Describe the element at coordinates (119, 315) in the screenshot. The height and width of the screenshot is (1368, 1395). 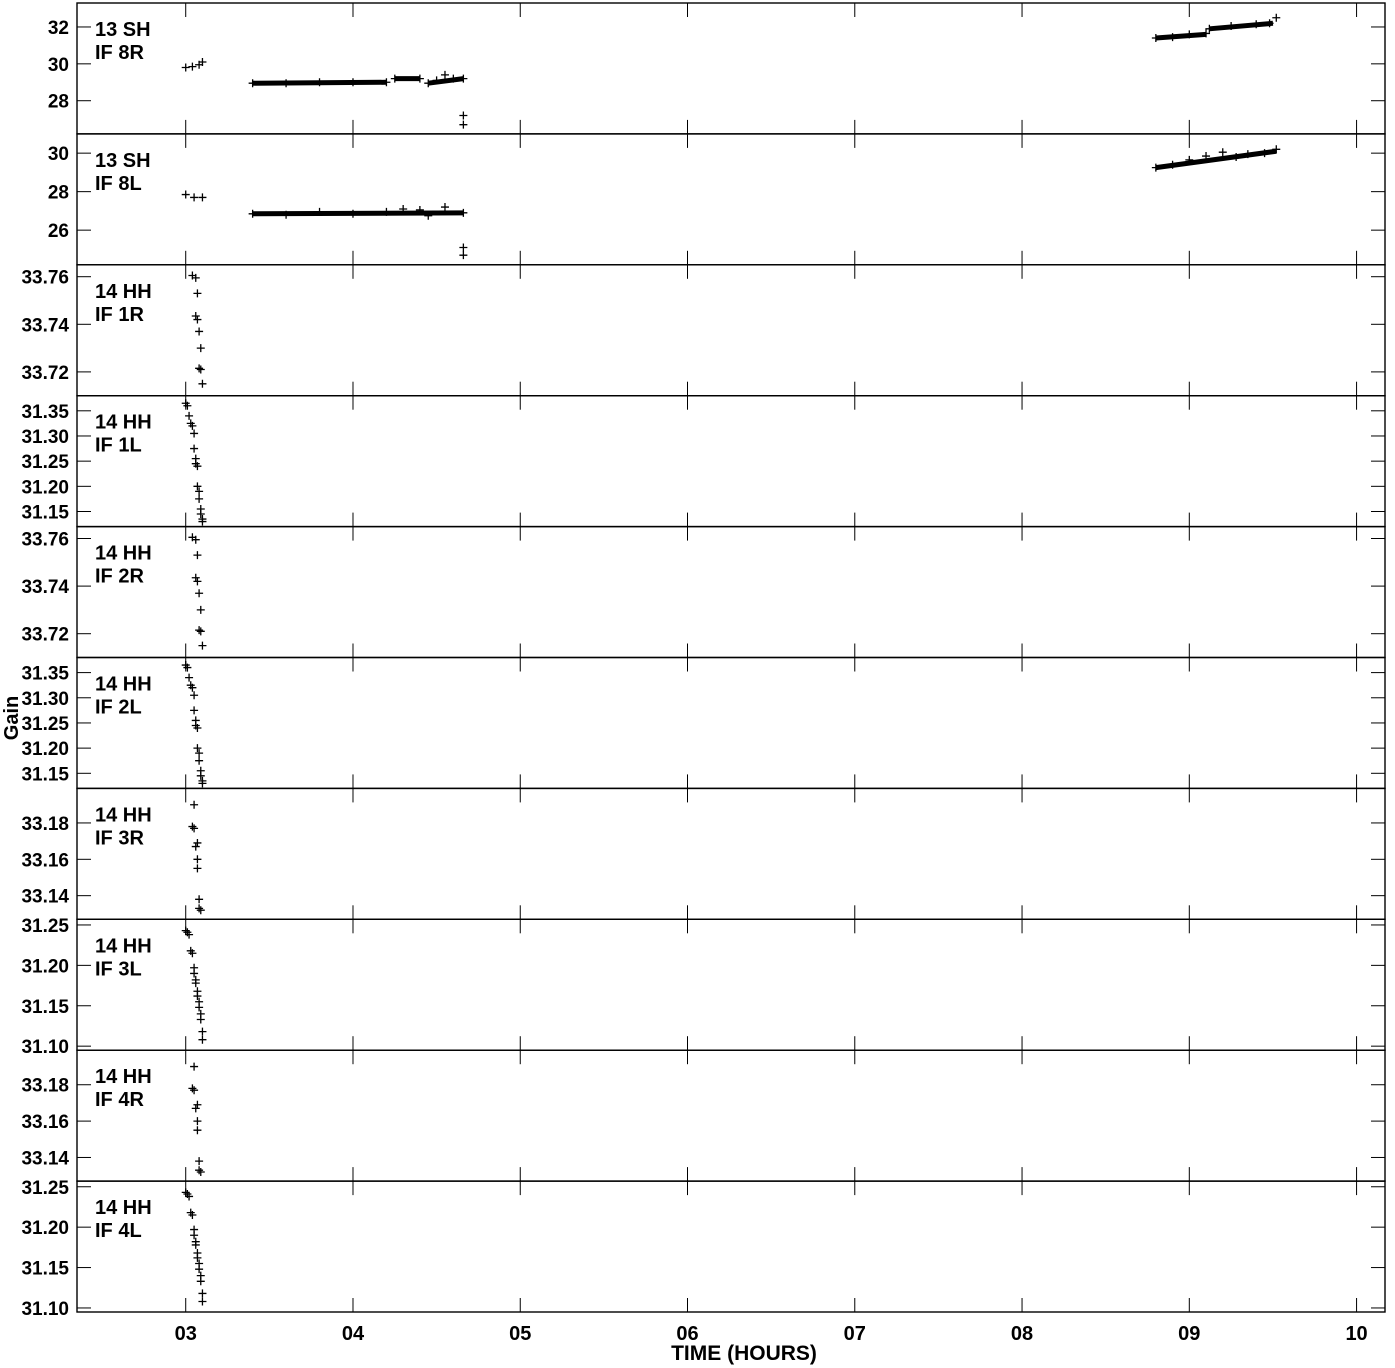
I see `panel-if-label: IF 1R` at that location.